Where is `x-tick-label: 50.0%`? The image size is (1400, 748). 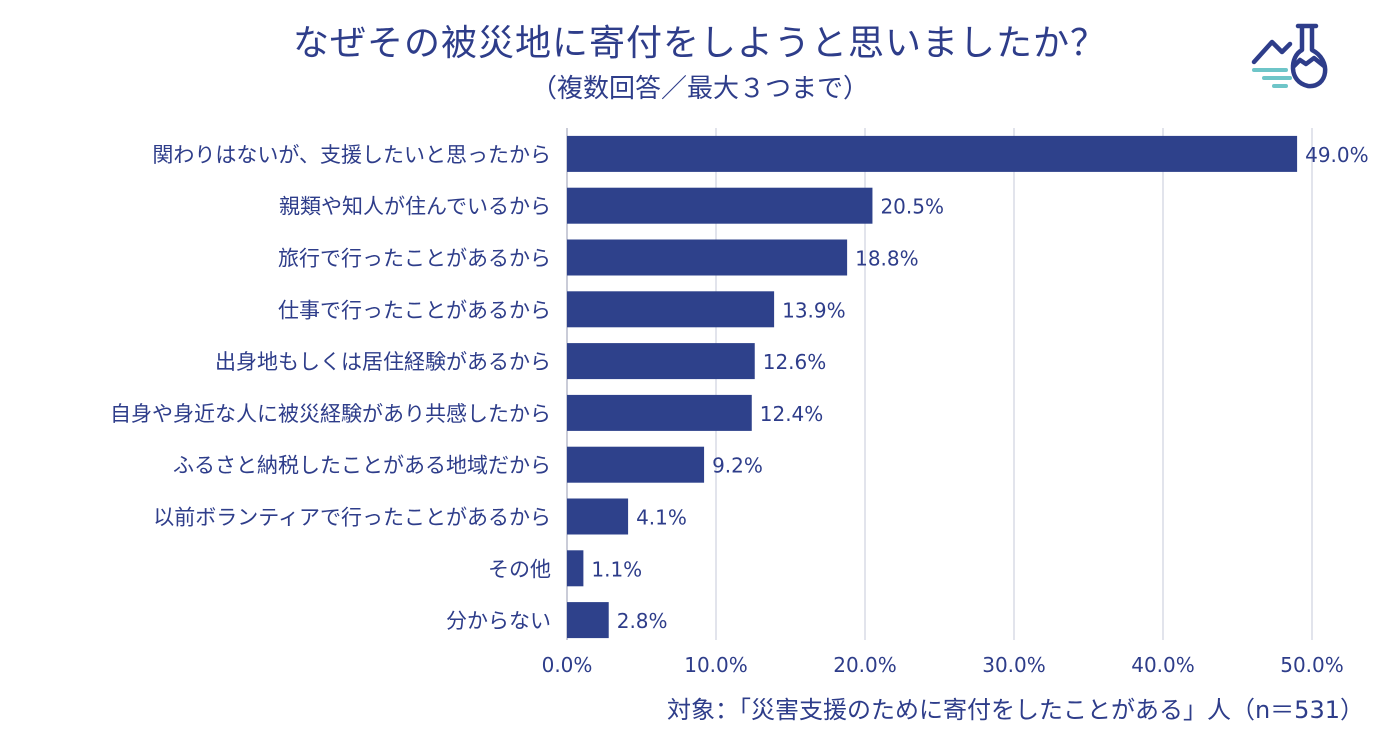
x-tick-label: 50.0% is located at coordinates (1312, 665).